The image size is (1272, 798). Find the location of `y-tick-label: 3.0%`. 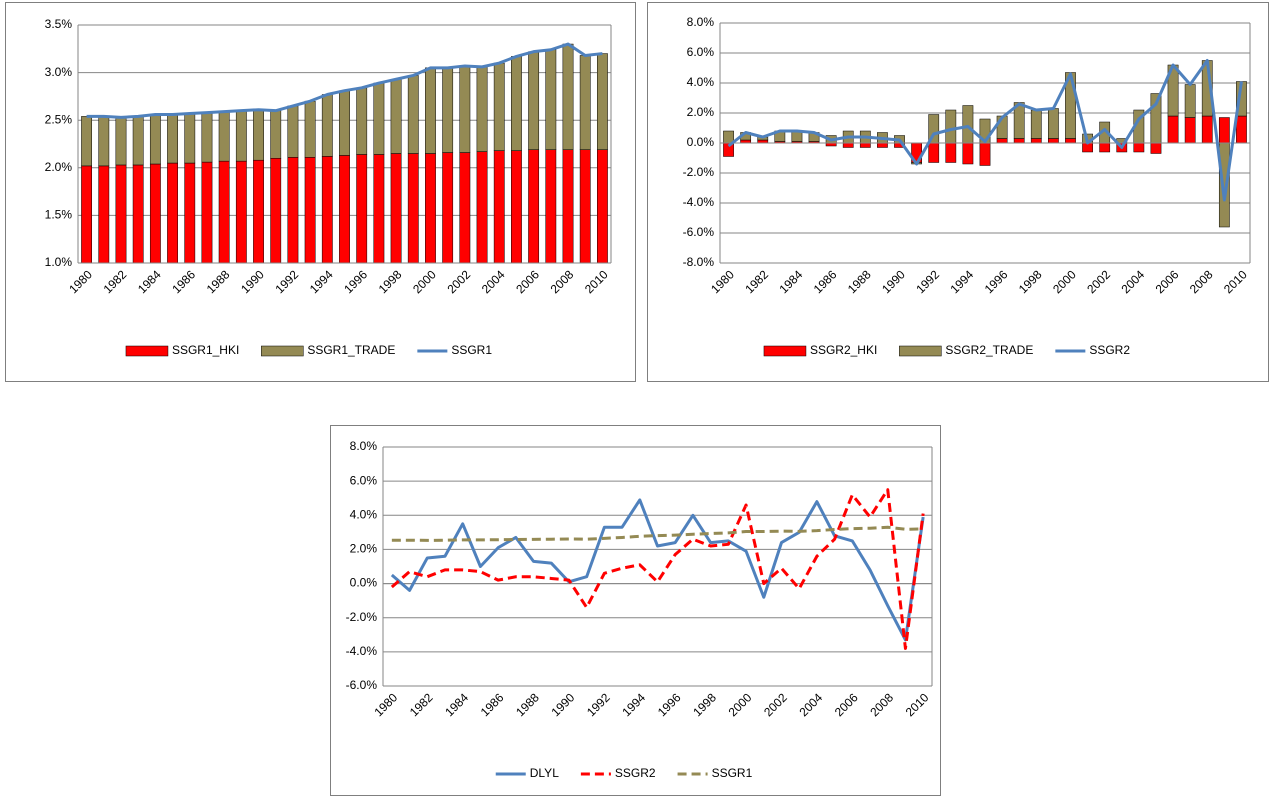

y-tick-label: 3.0% is located at coordinates (59, 72).